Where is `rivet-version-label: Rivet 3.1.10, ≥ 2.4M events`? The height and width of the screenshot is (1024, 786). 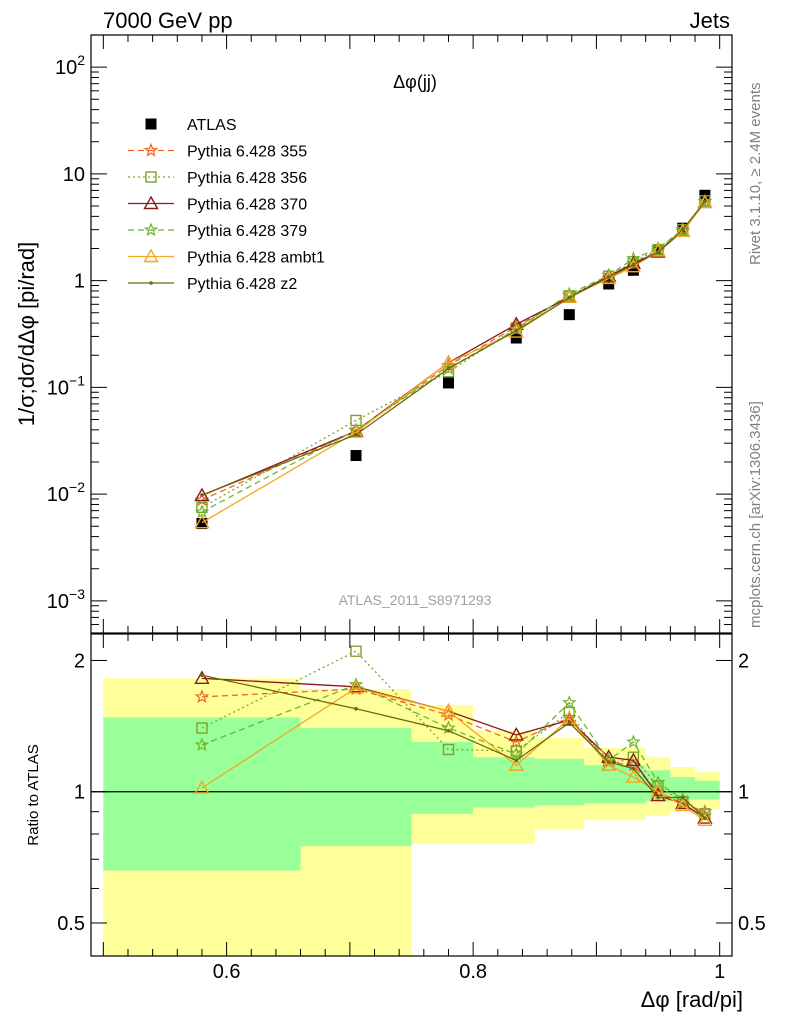
rivet-version-label: Rivet 3.1.10, ≥ 2.4M events is located at coordinates (755, 174).